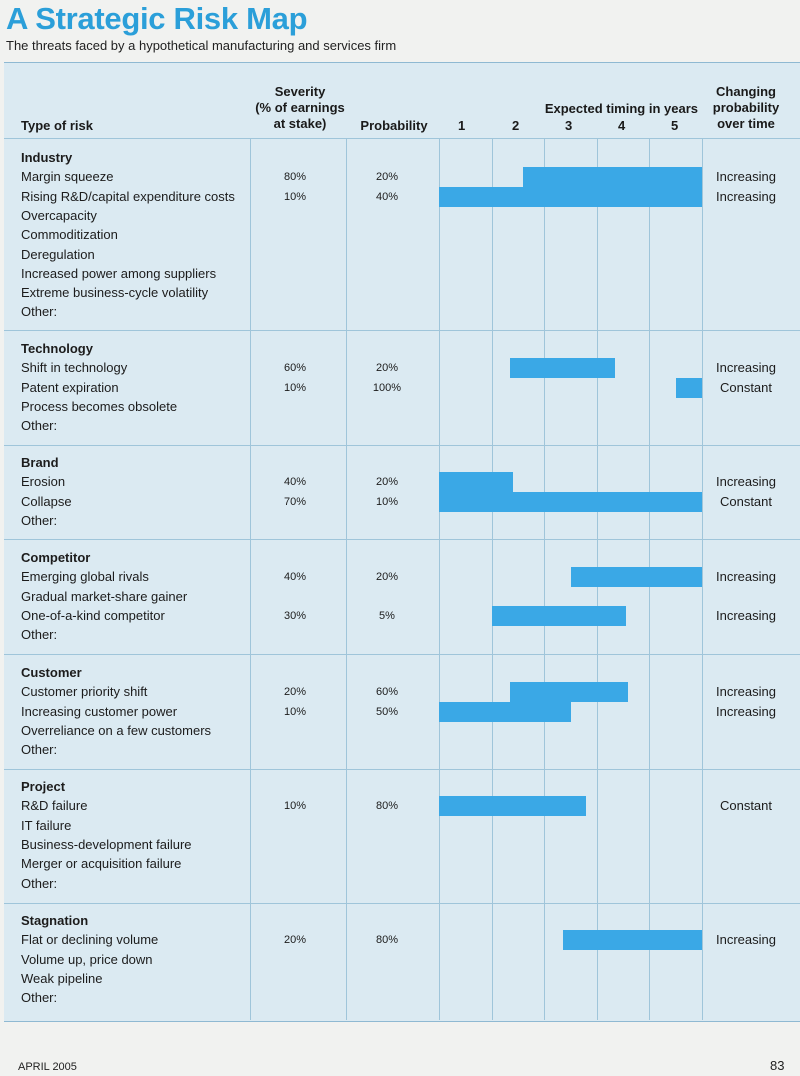 This screenshot has height=1076, width=800. Describe the element at coordinates (74, 368) in the screenshot. I see `risk-item: Shift in technology` at that location.